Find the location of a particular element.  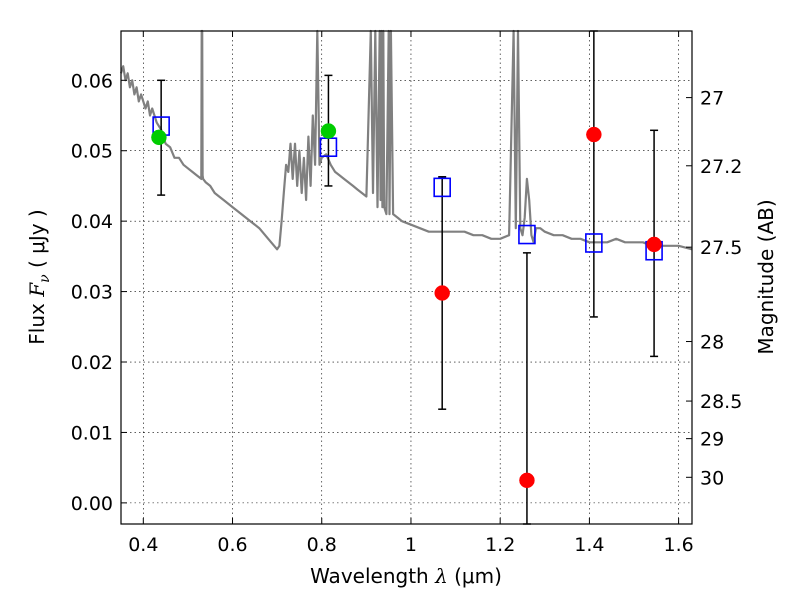

y-tick-label: 0.01 is located at coordinates (92, 433).